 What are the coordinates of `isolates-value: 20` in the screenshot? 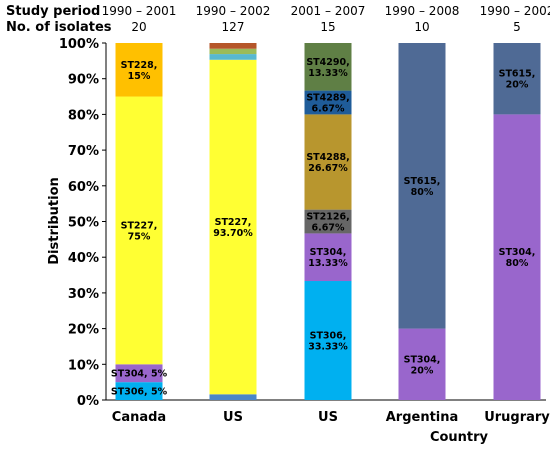 It's located at (138, 27).